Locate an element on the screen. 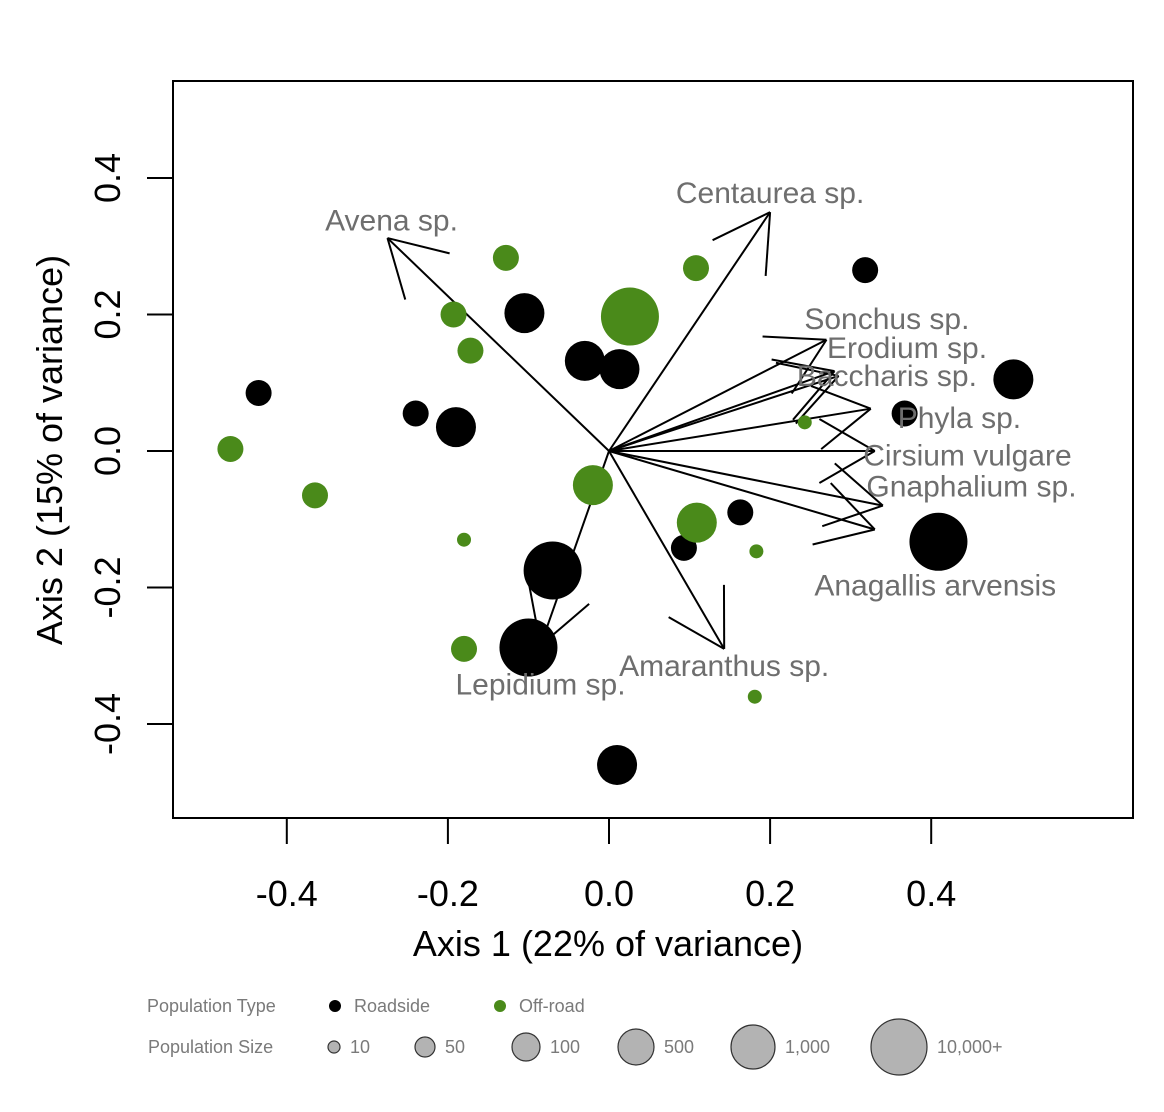 The height and width of the screenshot is (1112, 1164). y-tick-label: -0.4 is located at coordinates (107, 724).